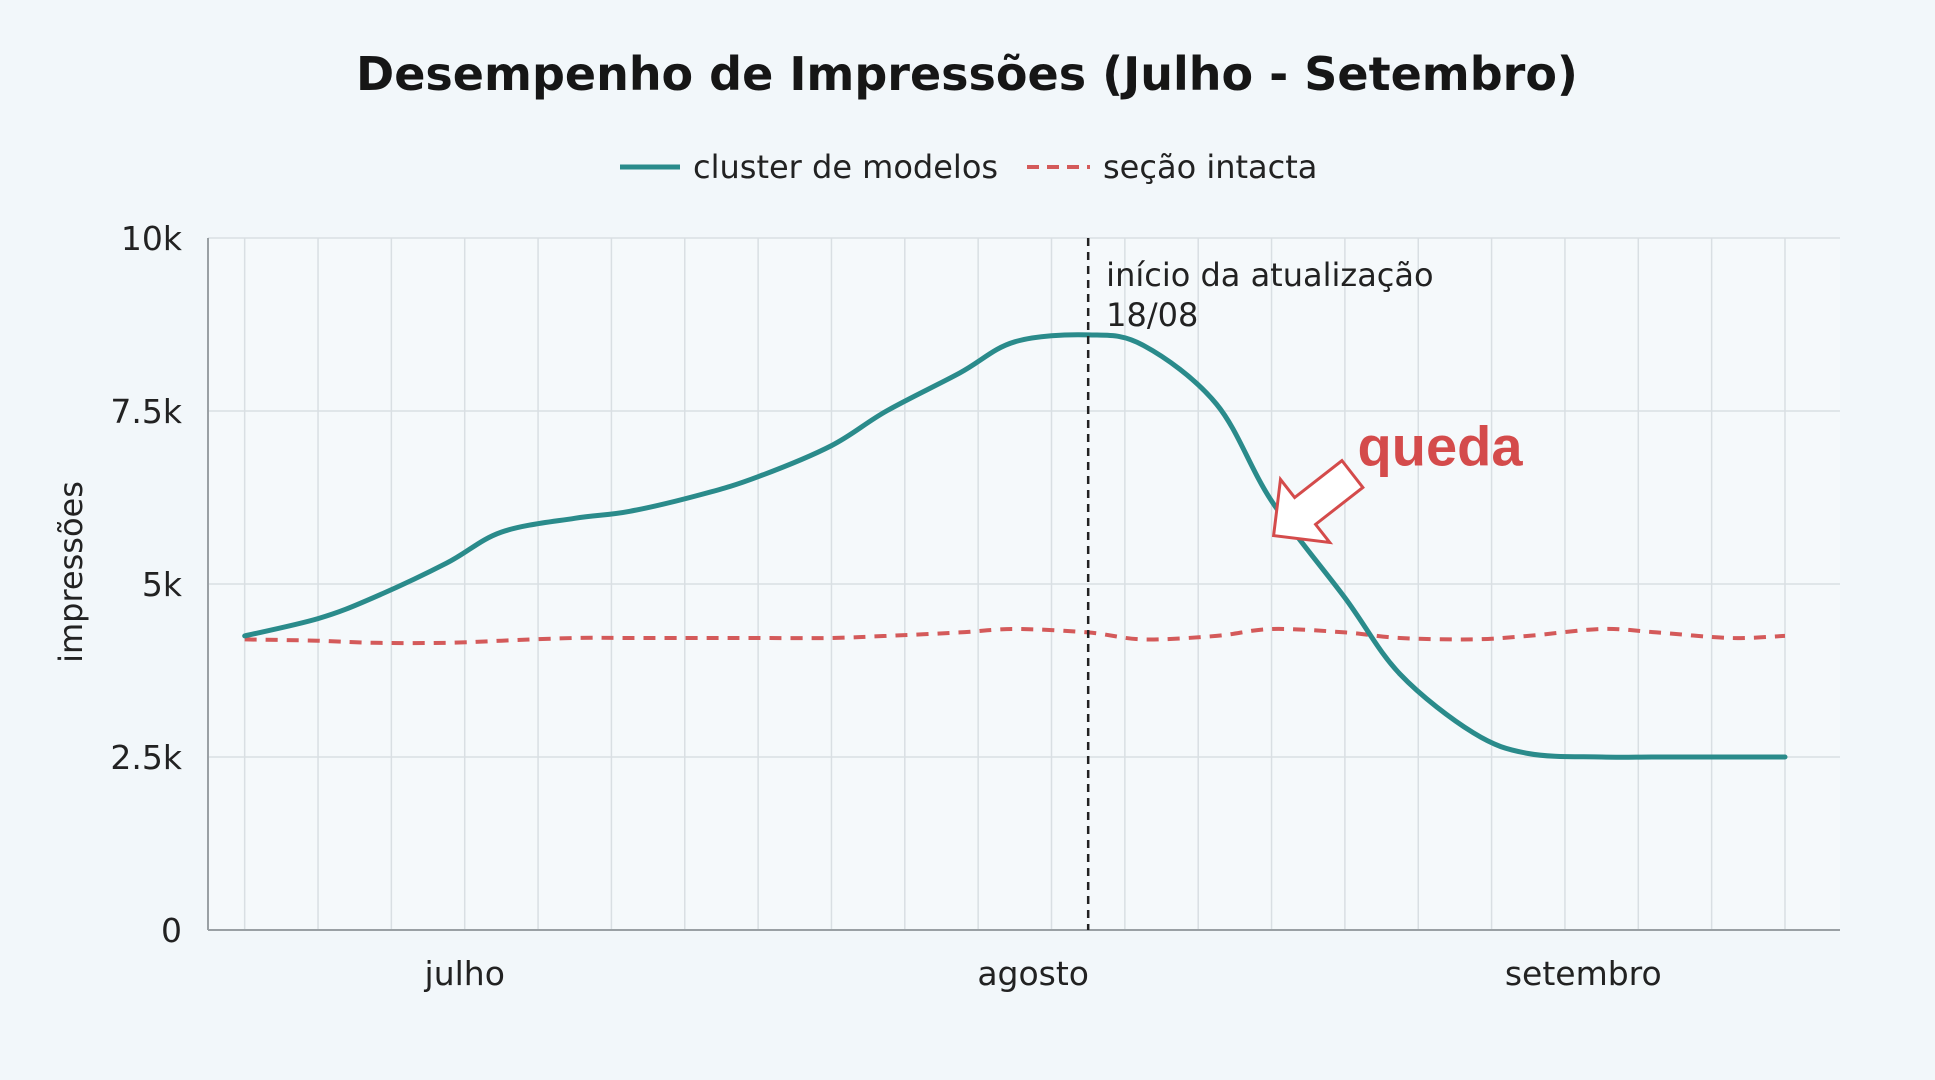 Image resolution: width=1935 pixels, height=1080 pixels. I want to click on x-tick-label: julho, so click(464, 973).